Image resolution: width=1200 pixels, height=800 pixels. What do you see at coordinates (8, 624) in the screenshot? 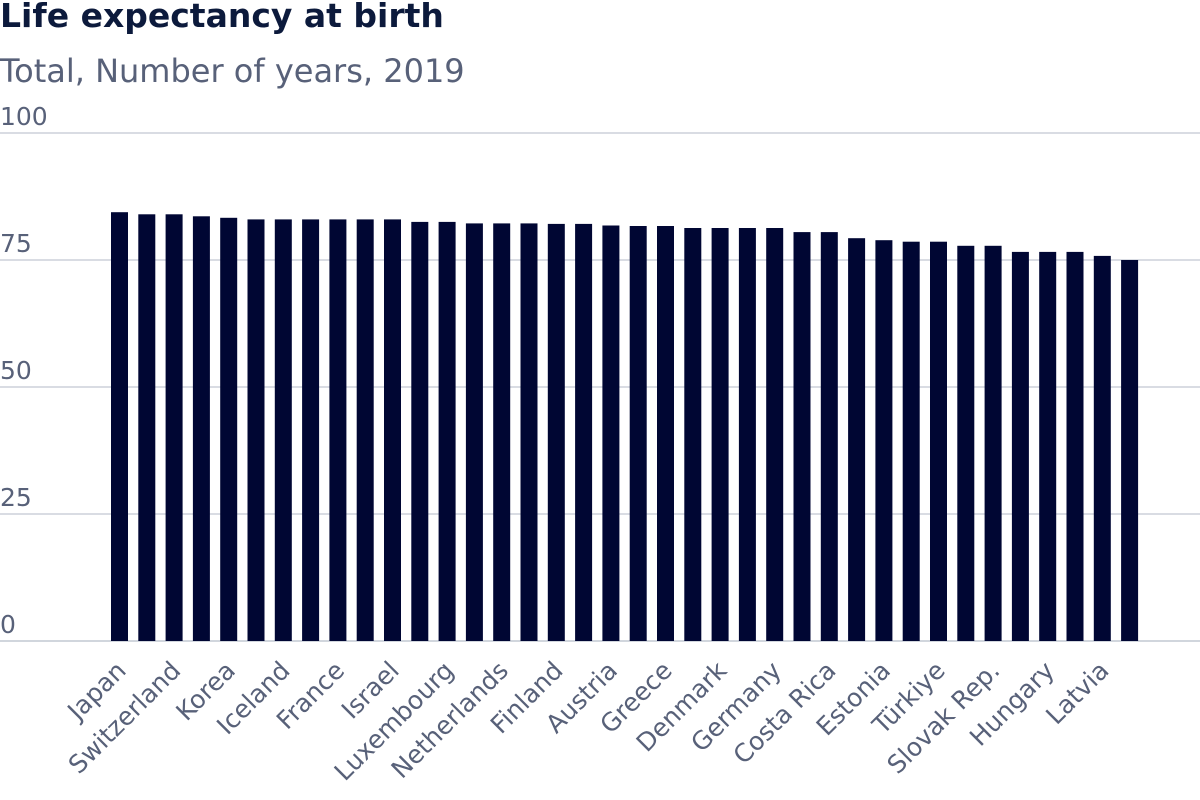
I see `y-tick-label: 0` at bounding box center [8, 624].